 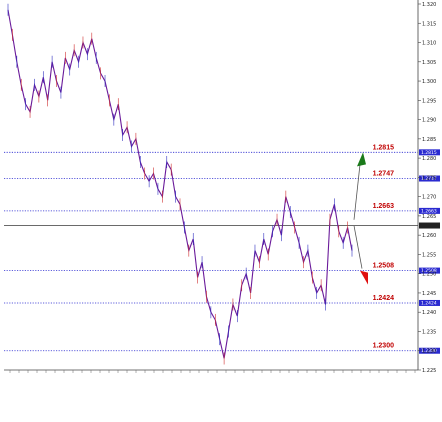 What do you see at coordinates (364, 277) in the screenshot?
I see `down-arrow-head` at bounding box center [364, 277].